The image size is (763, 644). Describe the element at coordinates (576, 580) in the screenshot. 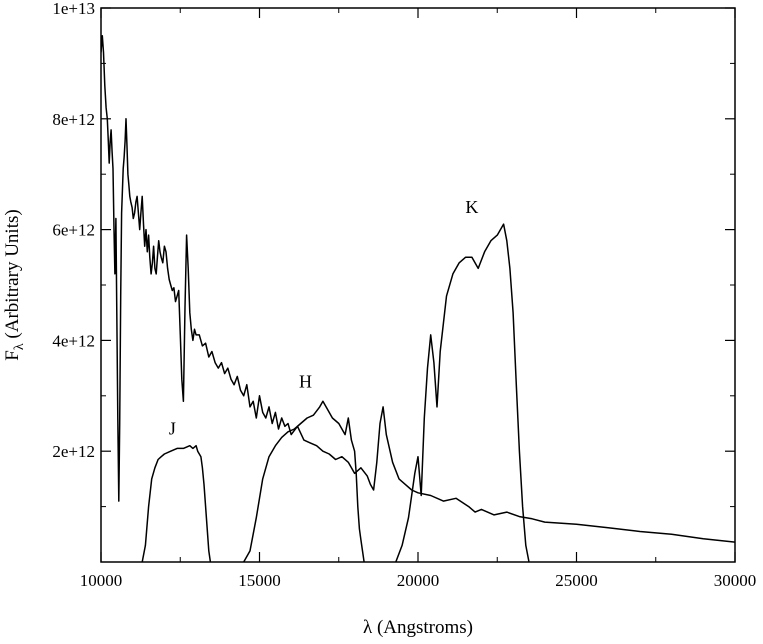

I see `x-tick-label: 25000` at that location.